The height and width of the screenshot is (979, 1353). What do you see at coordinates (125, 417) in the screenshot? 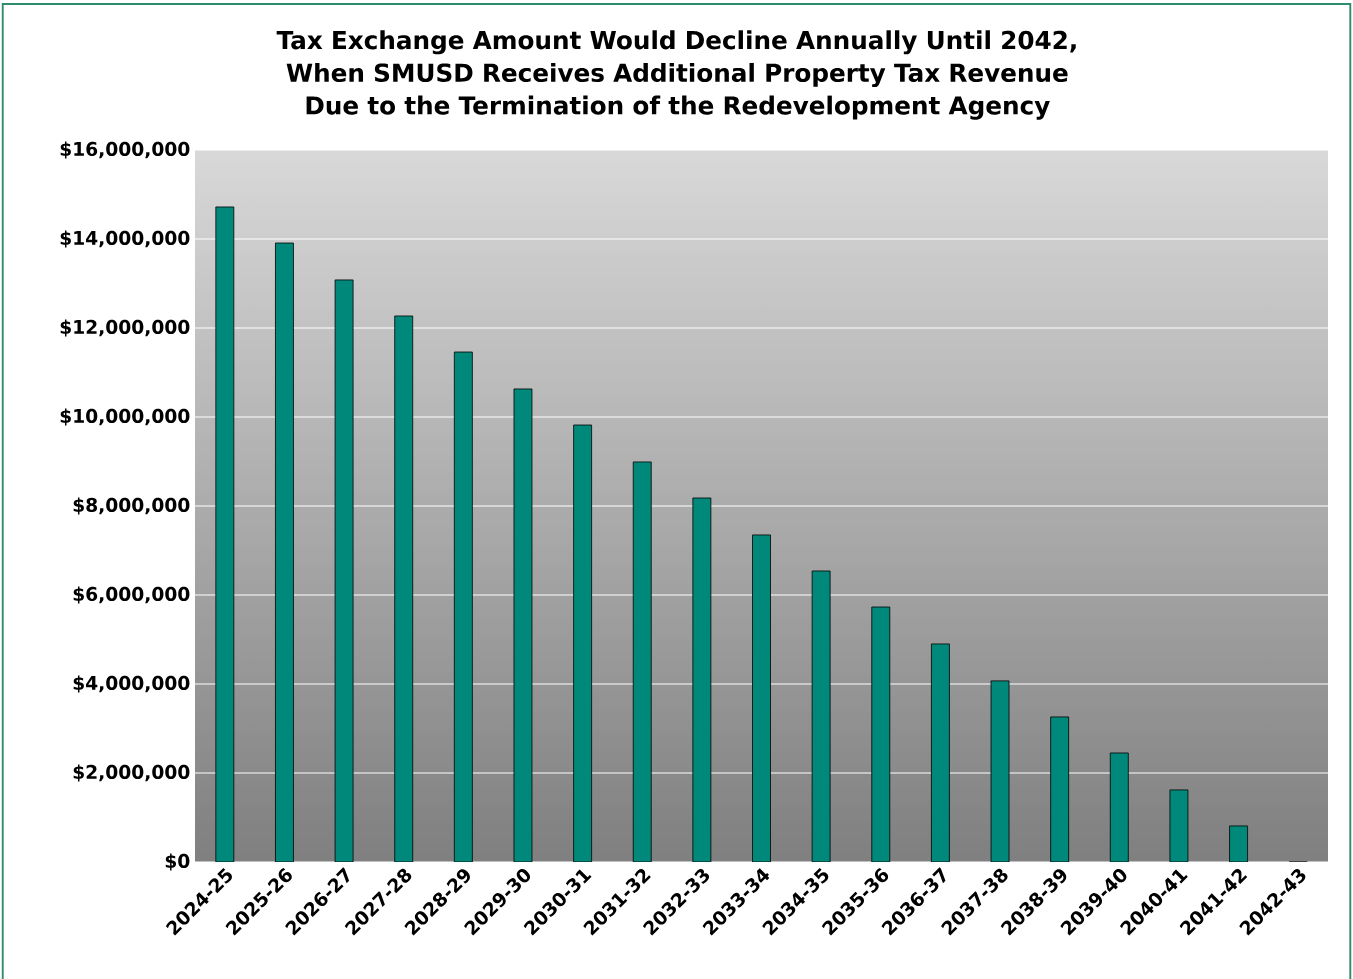
I see `y-tick-label: $10,000,000` at bounding box center [125, 417].